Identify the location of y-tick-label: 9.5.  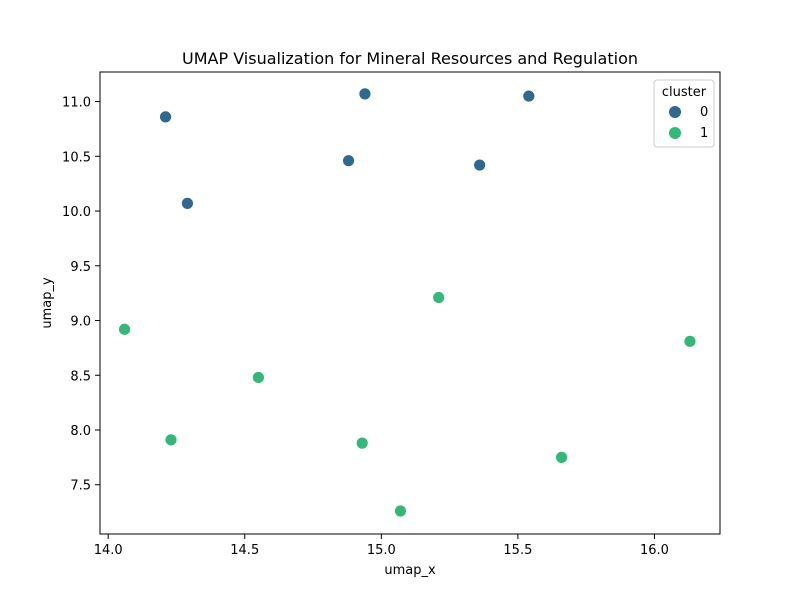
(80, 267).